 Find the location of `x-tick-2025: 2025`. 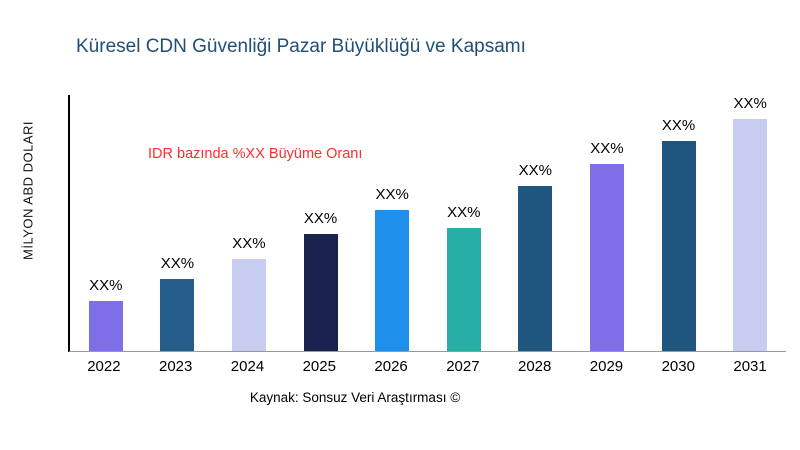

x-tick-2025: 2025 is located at coordinates (319, 366).